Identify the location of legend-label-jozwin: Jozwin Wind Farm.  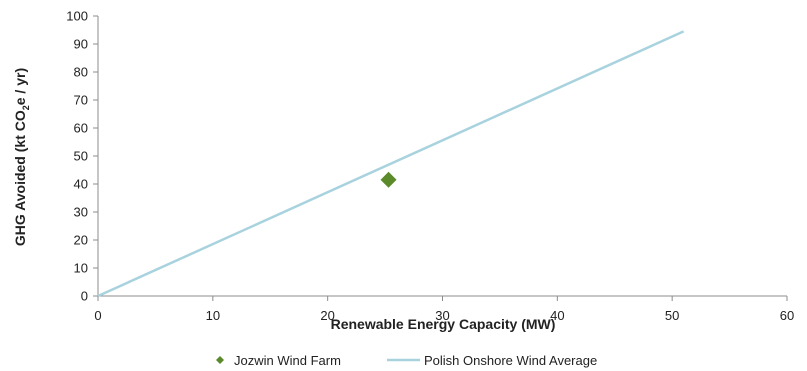
(287, 360).